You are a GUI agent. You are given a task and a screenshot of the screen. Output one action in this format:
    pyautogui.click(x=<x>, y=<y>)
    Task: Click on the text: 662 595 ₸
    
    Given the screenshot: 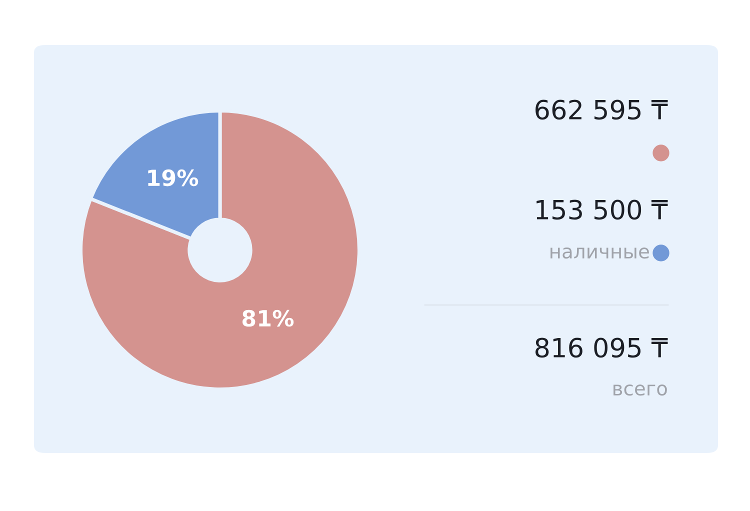 What is the action you would take?
    pyautogui.click(x=602, y=110)
    